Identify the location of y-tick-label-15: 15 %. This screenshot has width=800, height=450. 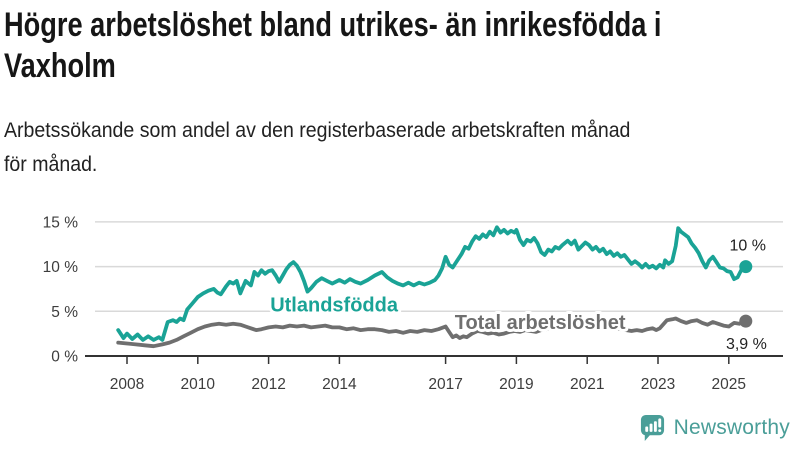
(61, 222).